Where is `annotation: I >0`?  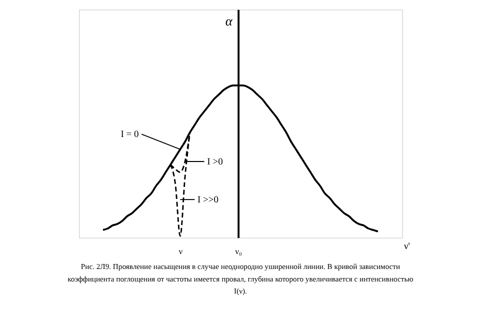 annotation: I >0 is located at coordinates (215, 162).